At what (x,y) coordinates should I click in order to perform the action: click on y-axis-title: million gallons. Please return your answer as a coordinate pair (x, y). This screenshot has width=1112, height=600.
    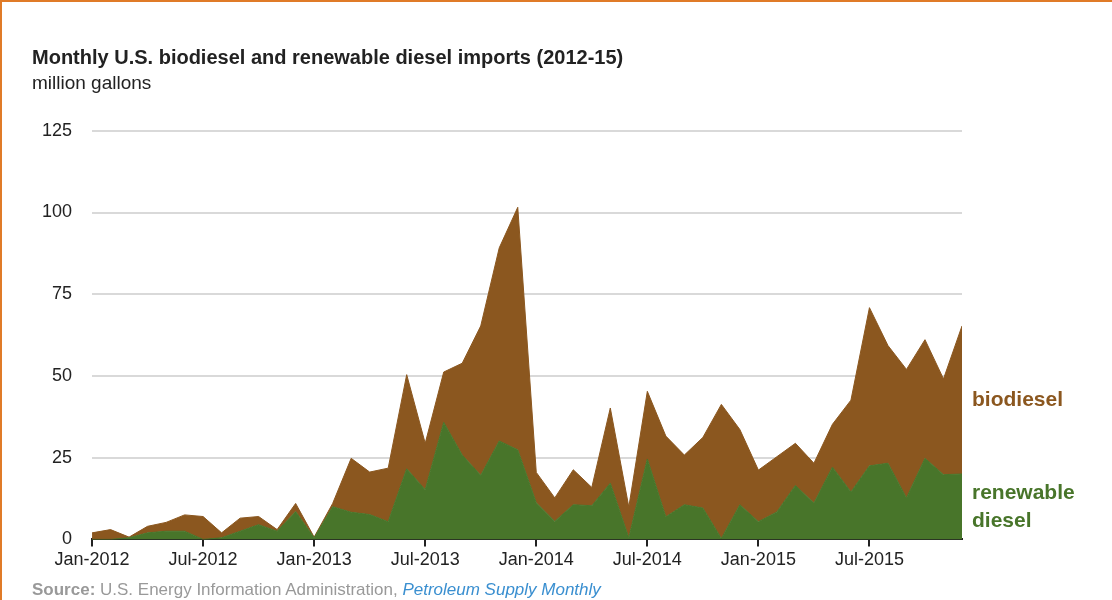
    Looking at the image, I should click on (92, 83).